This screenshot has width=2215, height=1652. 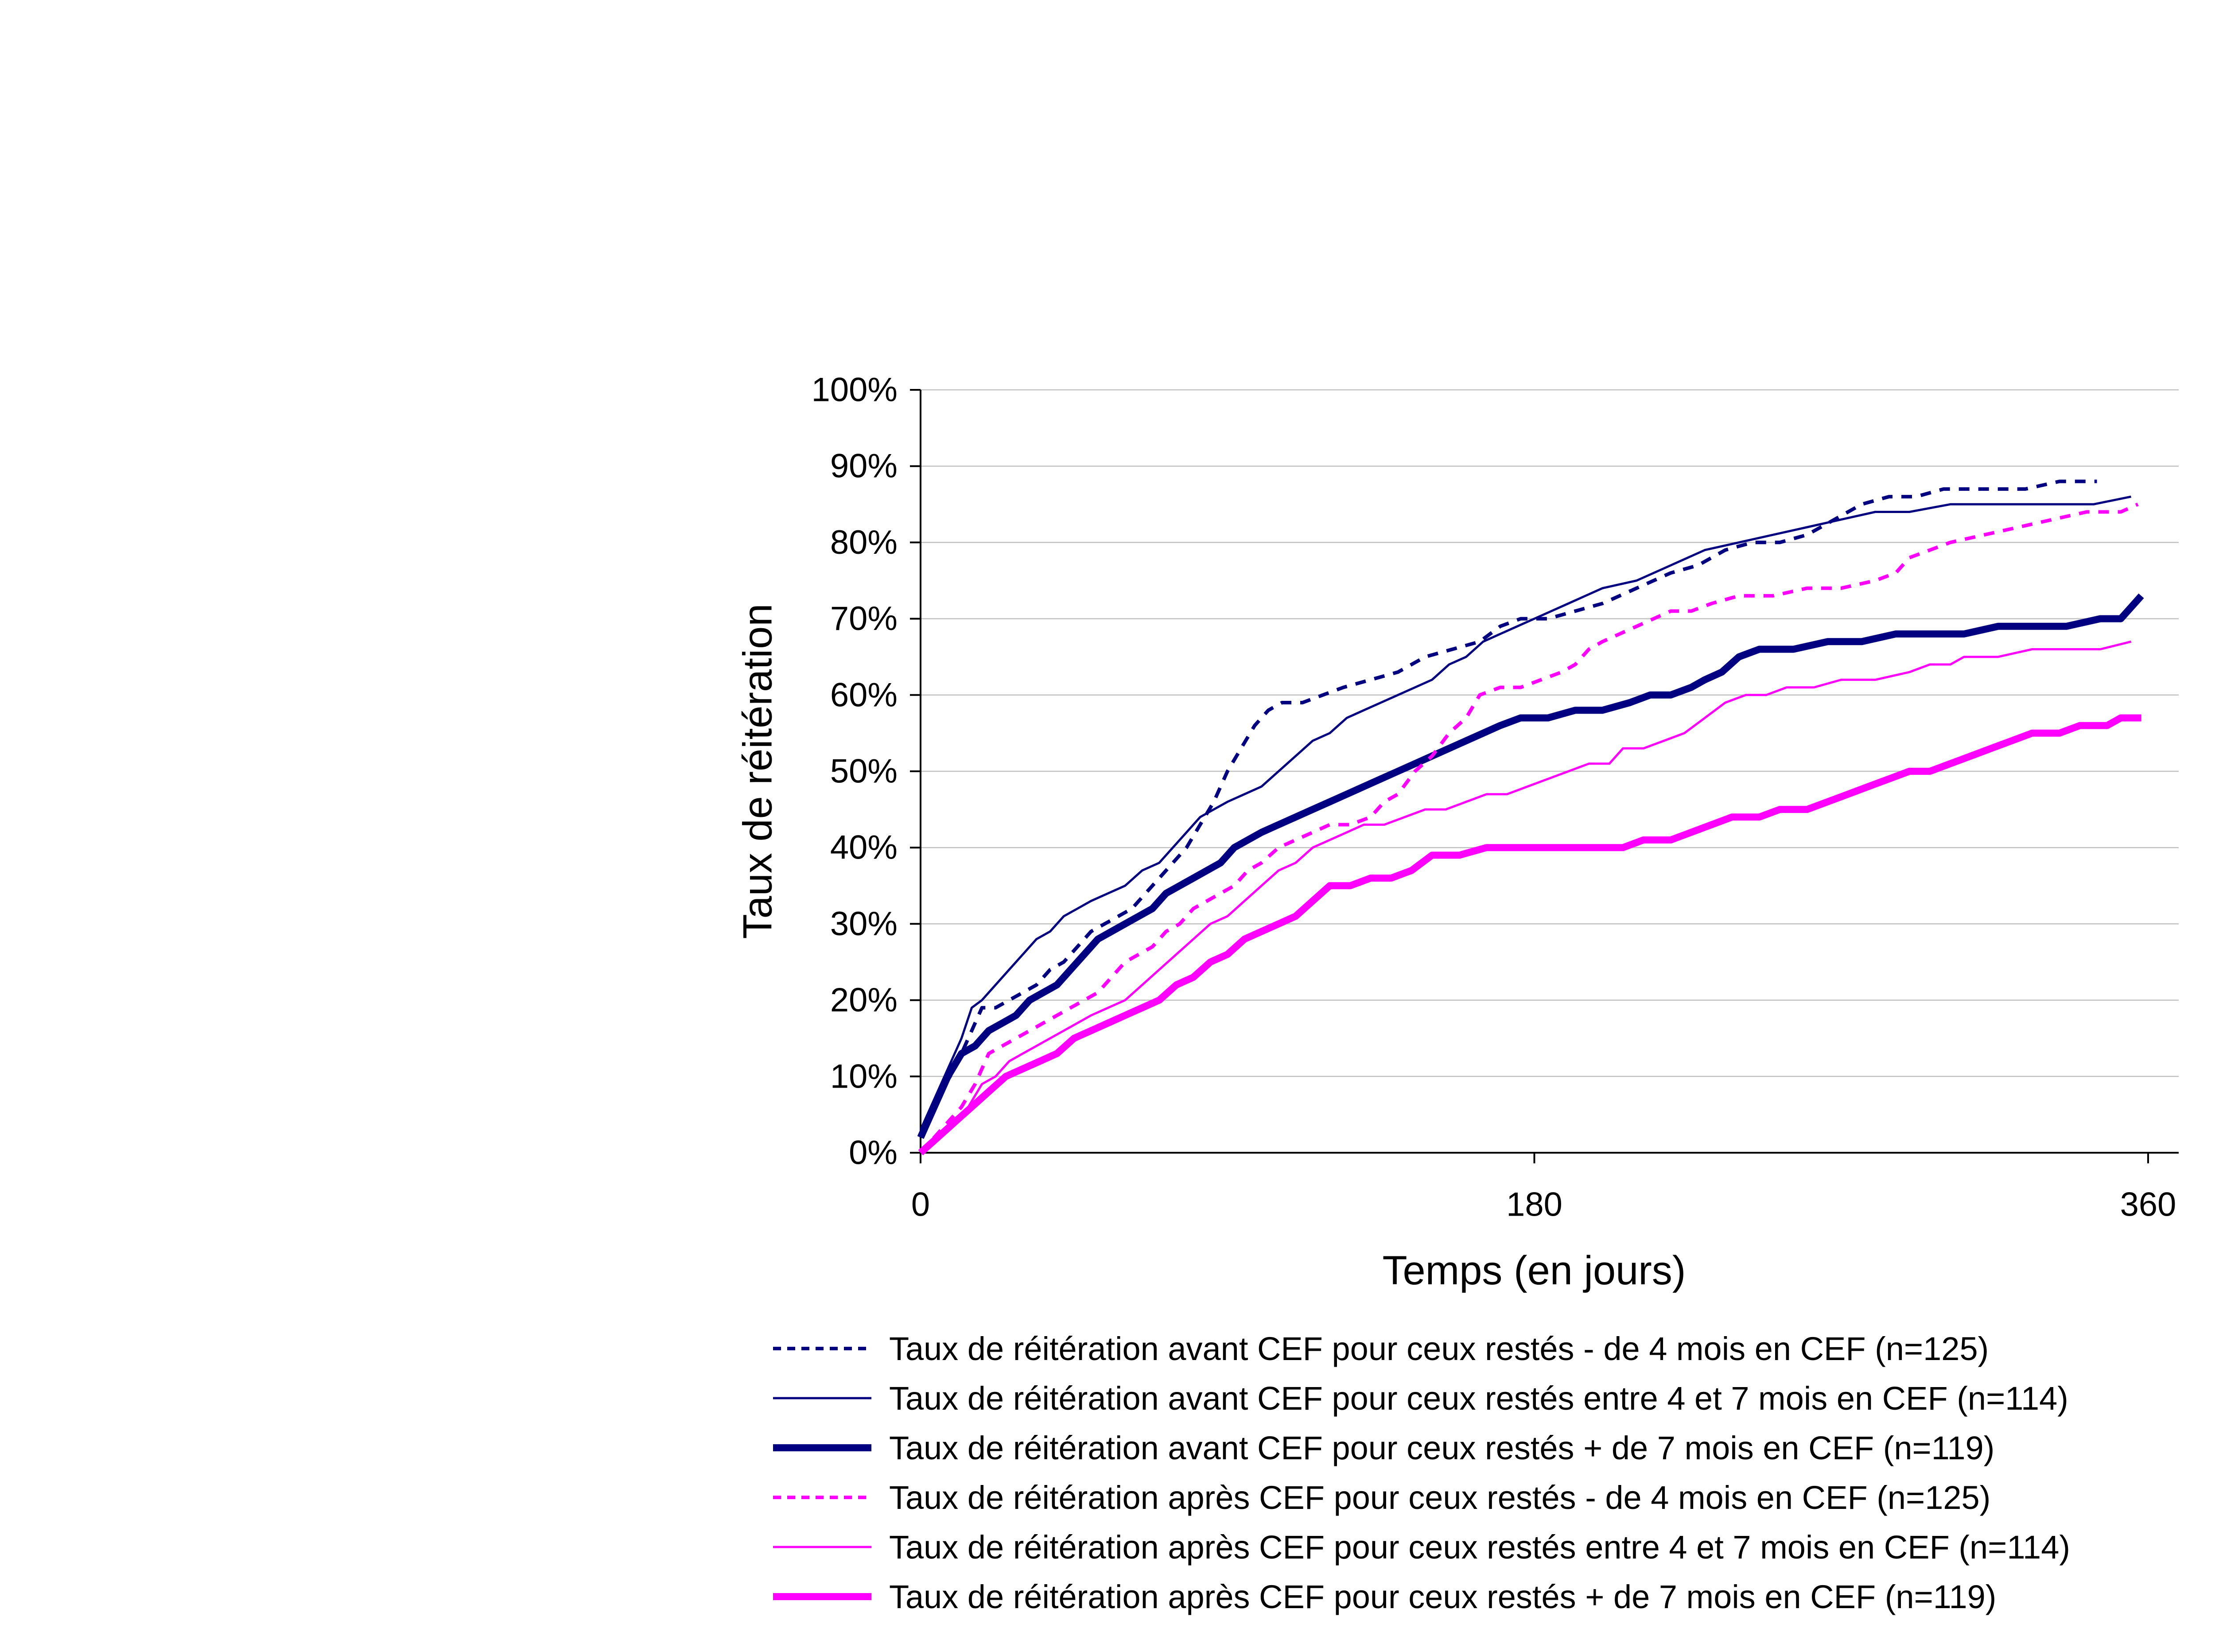 I want to click on y-tick-label: 40%, so click(x=864, y=848).